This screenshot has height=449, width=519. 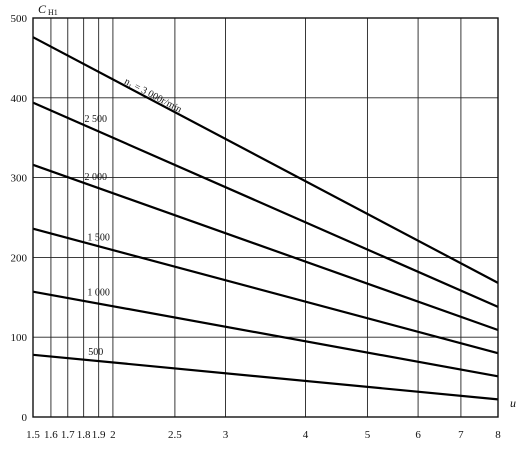 What do you see at coordinates (461, 435) in the screenshot?
I see `x-tick-label: 7` at bounding box center [461, 435].